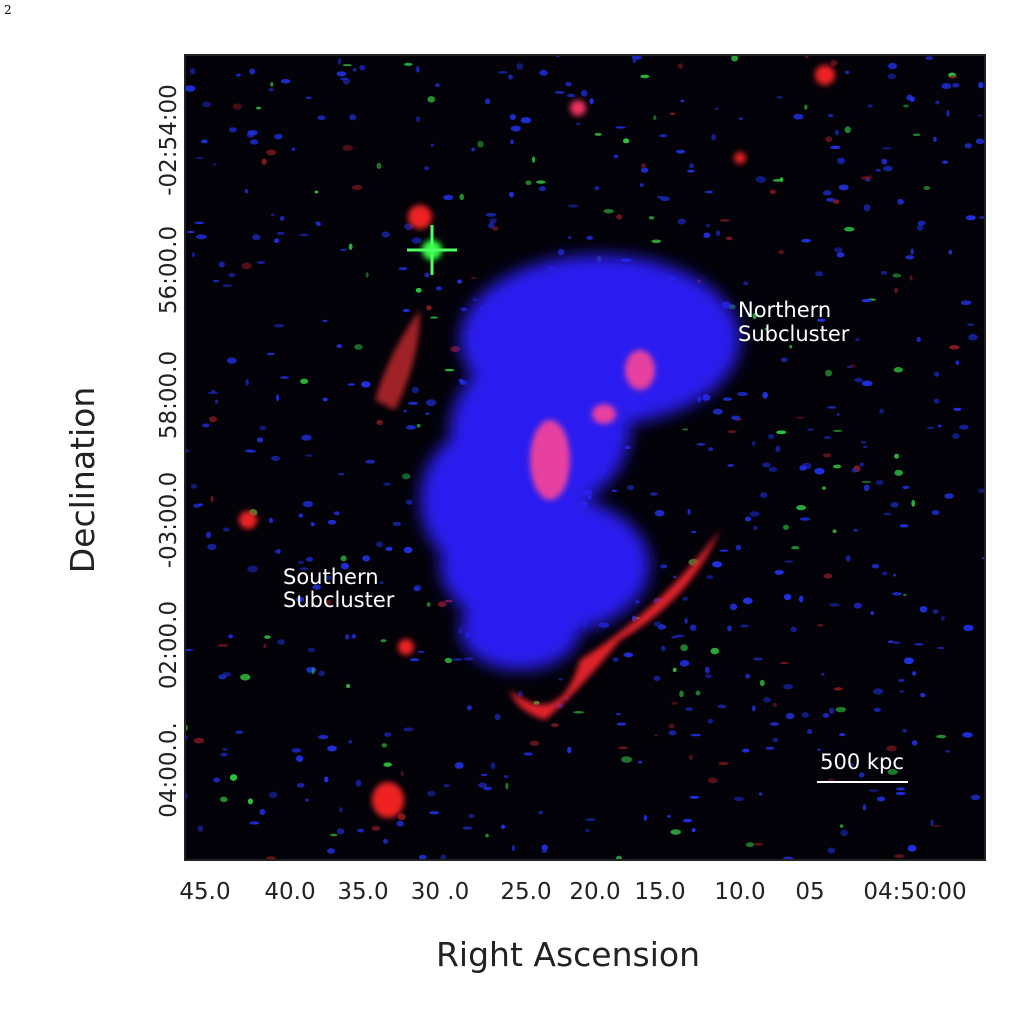 The image size is (1033, 1021). Describe the element at coordinates (362, 892) in the screenshot. I see `x-tick-label: 35.0` at that location.